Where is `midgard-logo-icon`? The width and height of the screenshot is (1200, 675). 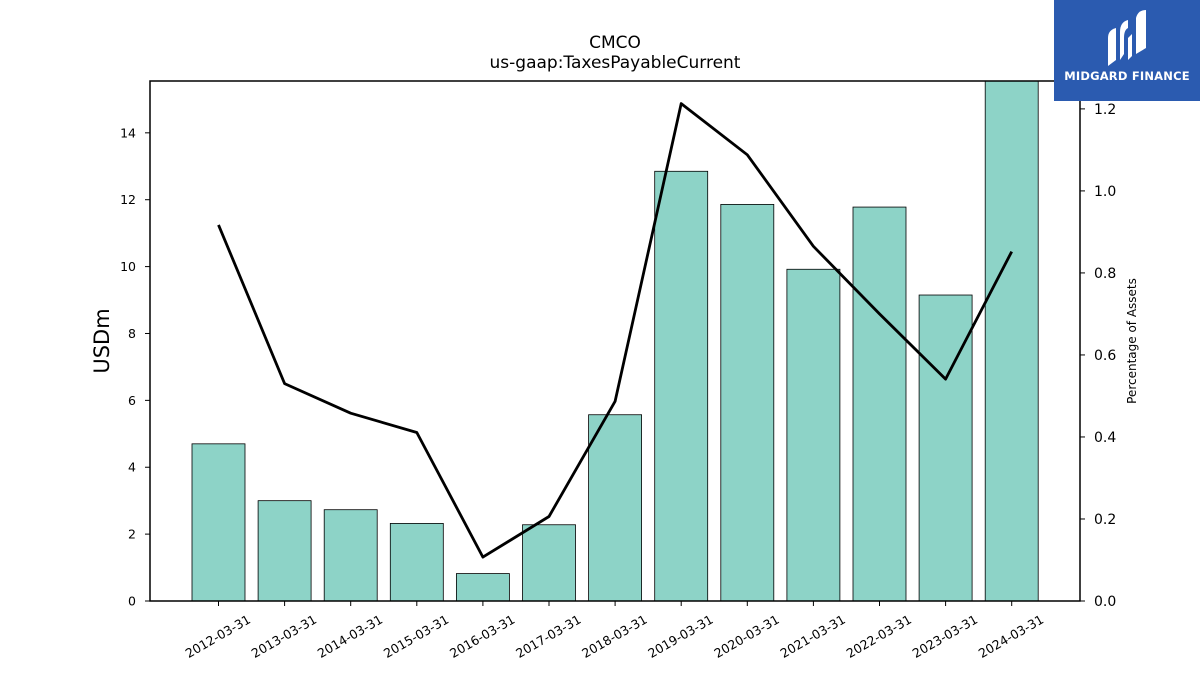 midgard-logo-icon is located at coordinates (1127, 38).